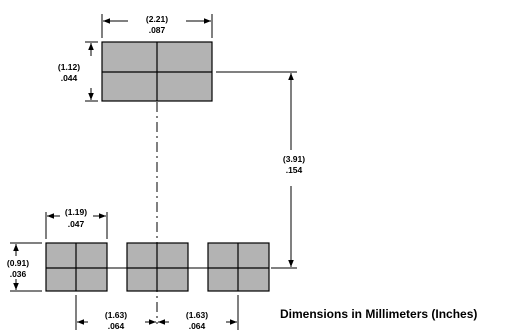  What do you see at coordinates (69, 67) in the screenshot?
I see `top-height-mm: (1.12)` at bounding box center [69, 67].